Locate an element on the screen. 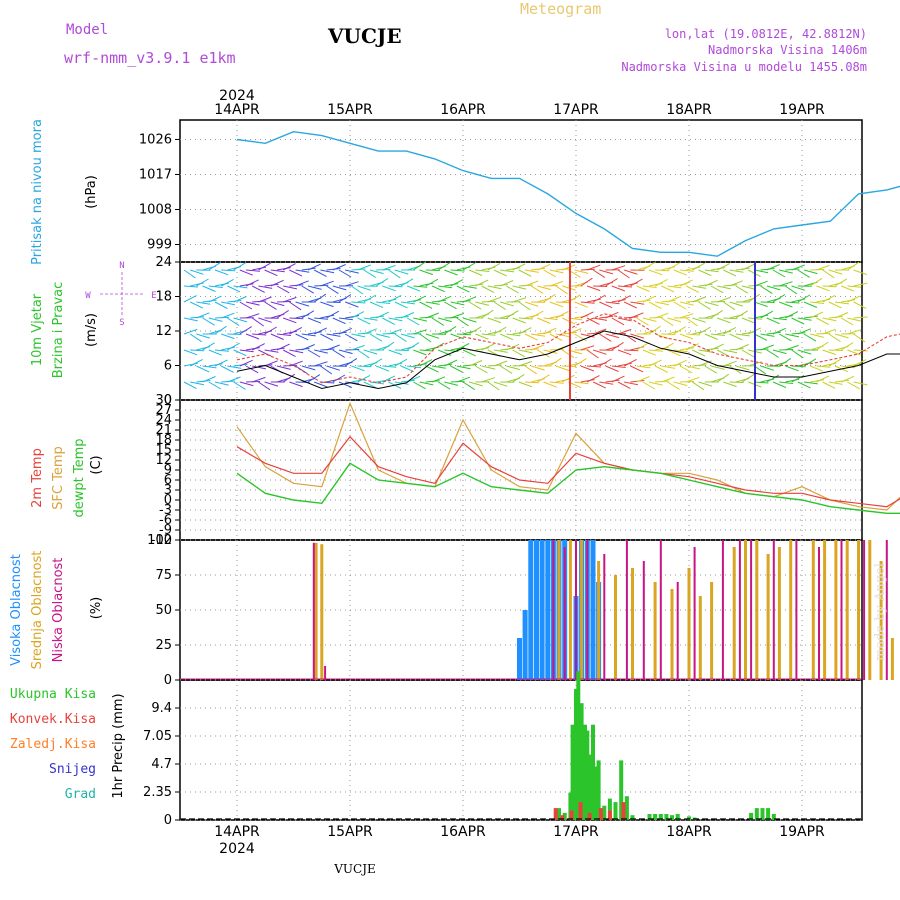  compass-n: N is located at coordinates (121, 266).